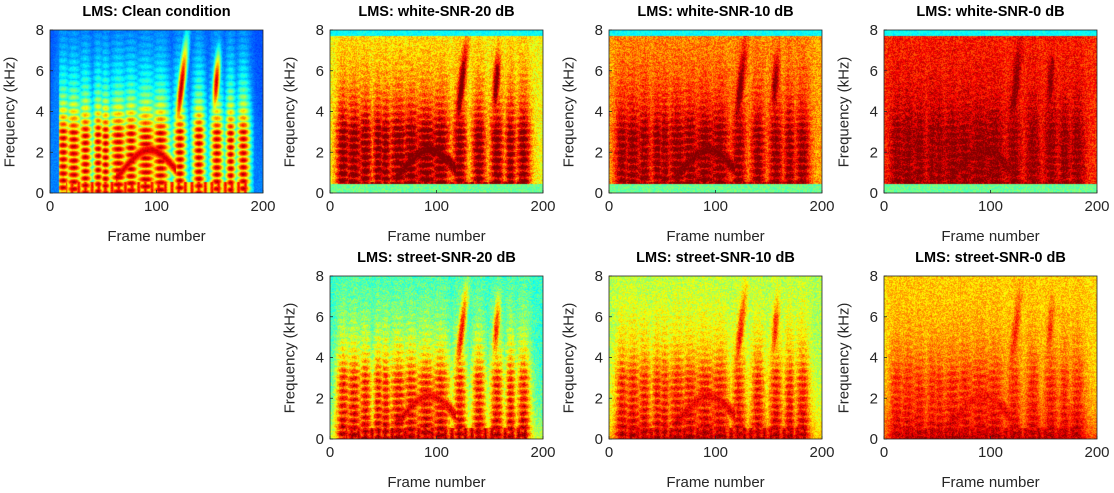 Image resolution: width=1114 pixels, height=493 pixels. I want to click on panel-title: LMS: street-SNR-10 dB, so click(715, 258).